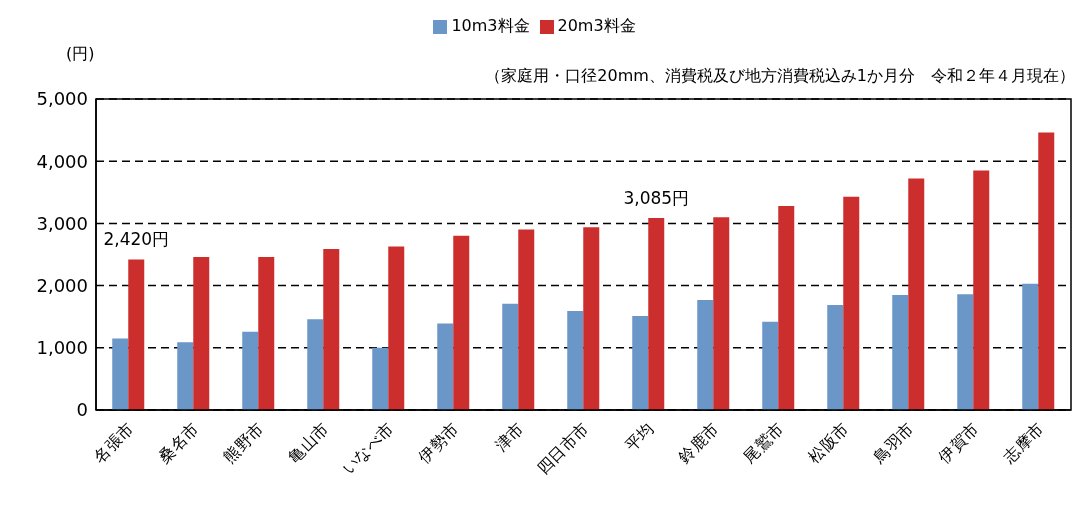 The image size is (1085, 520). Describe the element at coordinates (243, 443) in the screenshot. I see `x-tick-label: 熊野市` at that location.